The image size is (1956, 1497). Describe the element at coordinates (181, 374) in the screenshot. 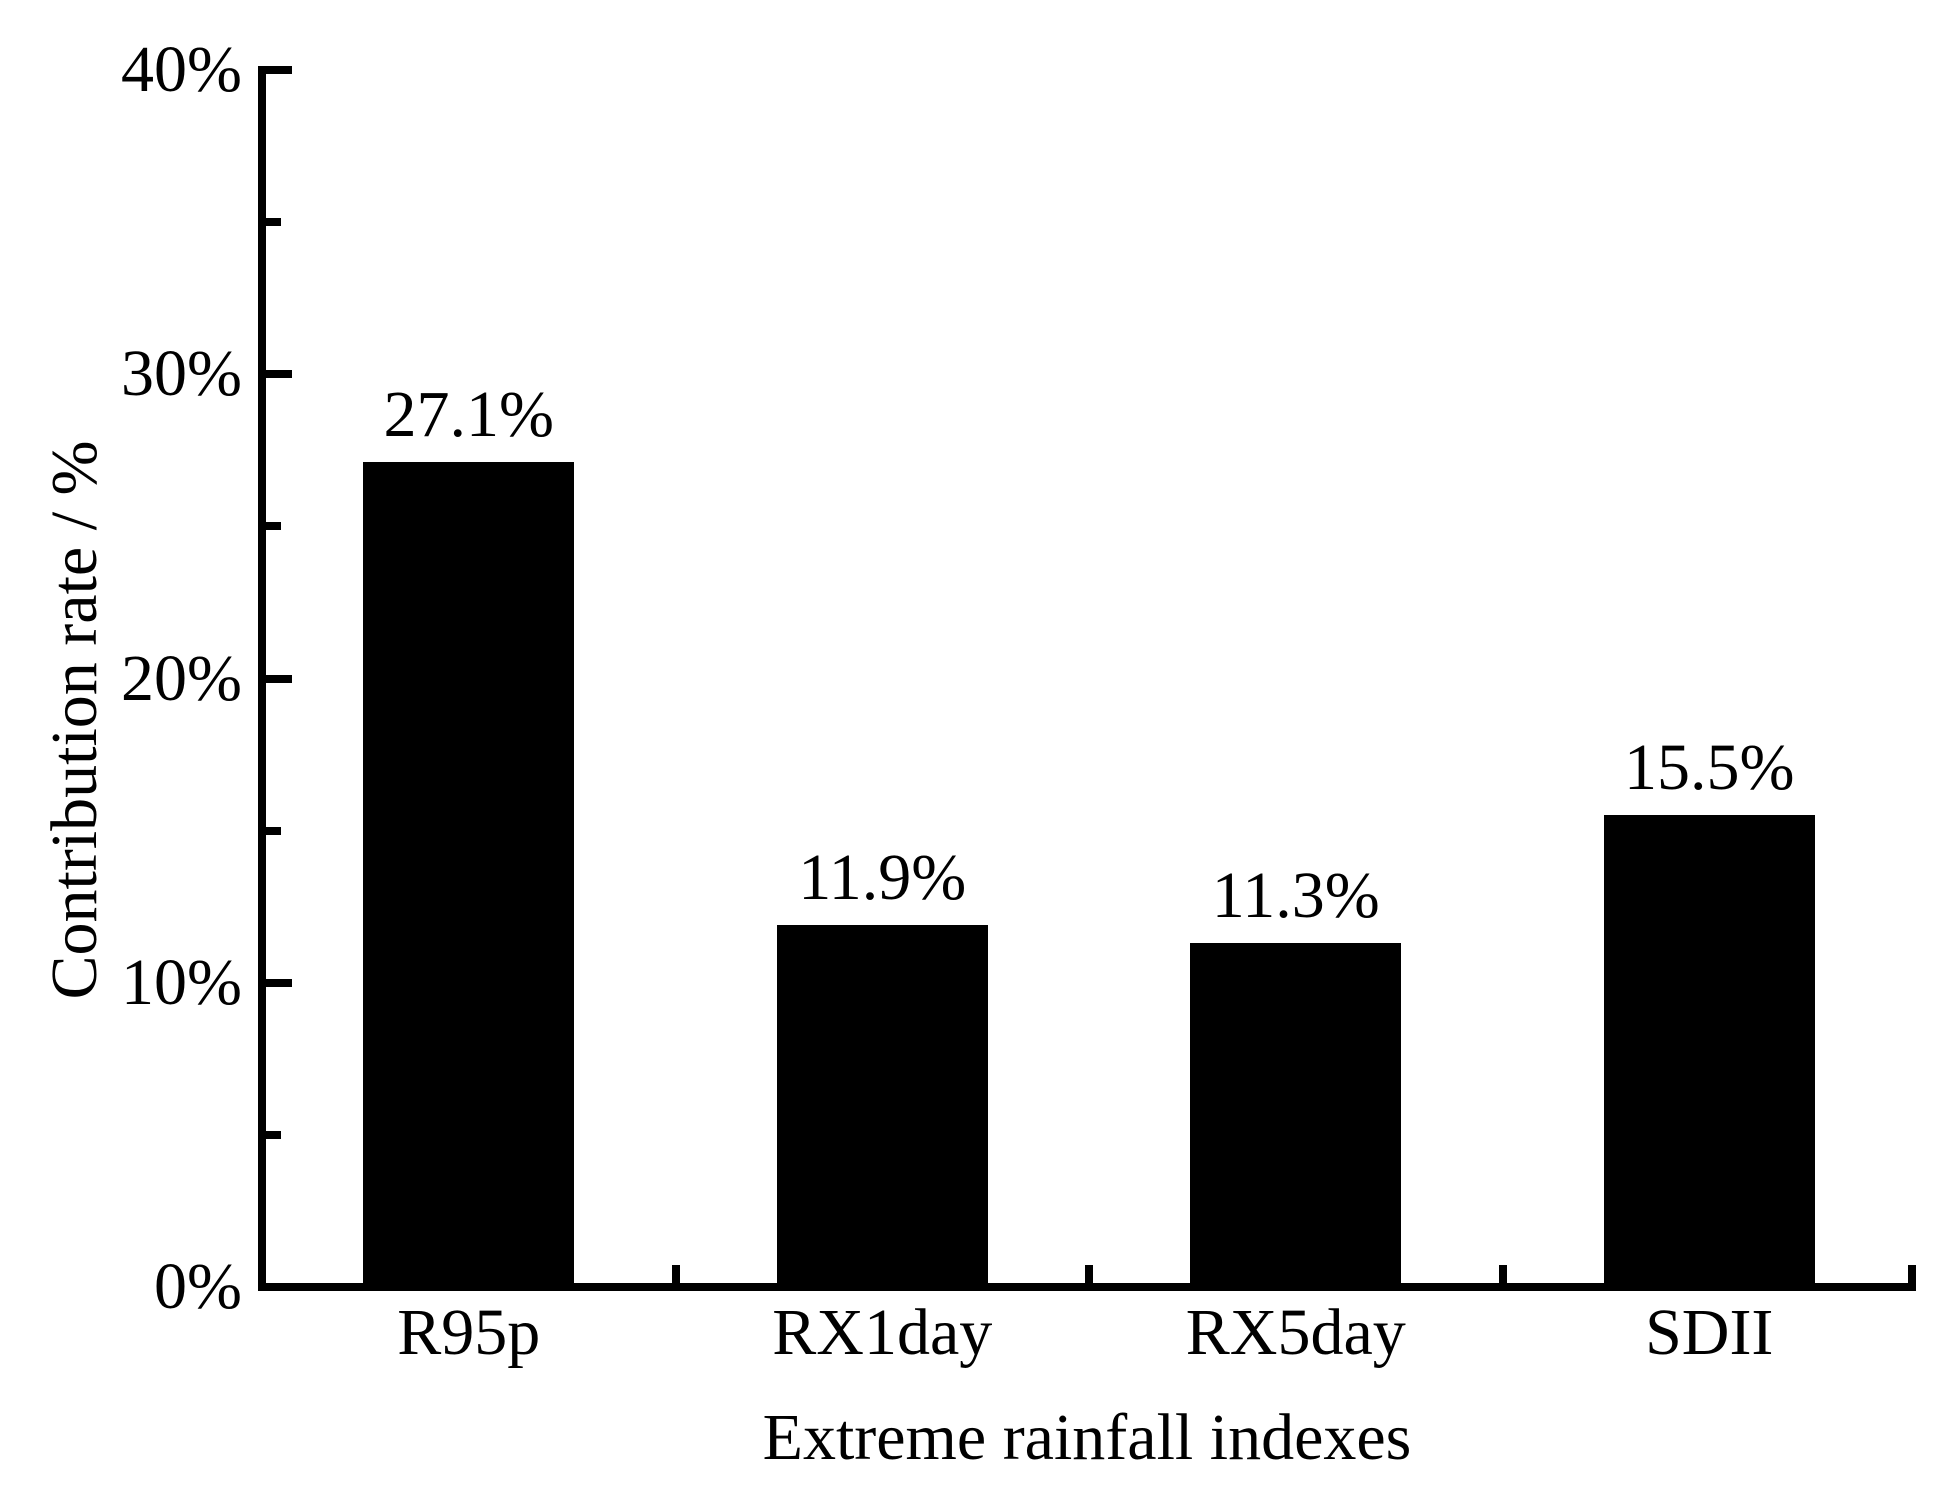

I see `y-axis-tick-label: 30%` at that location.